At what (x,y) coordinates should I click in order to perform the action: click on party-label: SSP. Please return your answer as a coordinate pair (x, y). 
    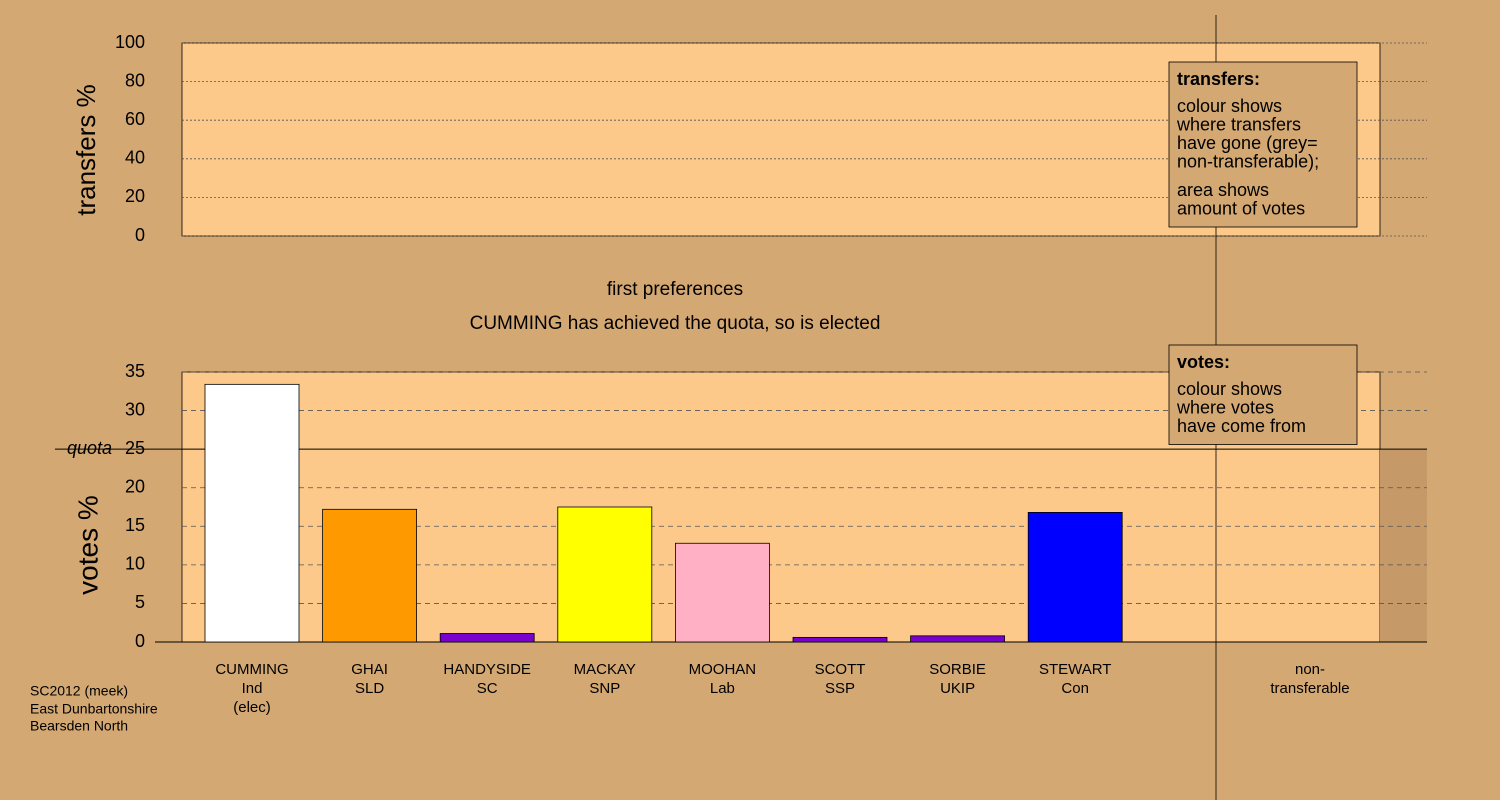
    Looking at the image, I should click on (840, 688).